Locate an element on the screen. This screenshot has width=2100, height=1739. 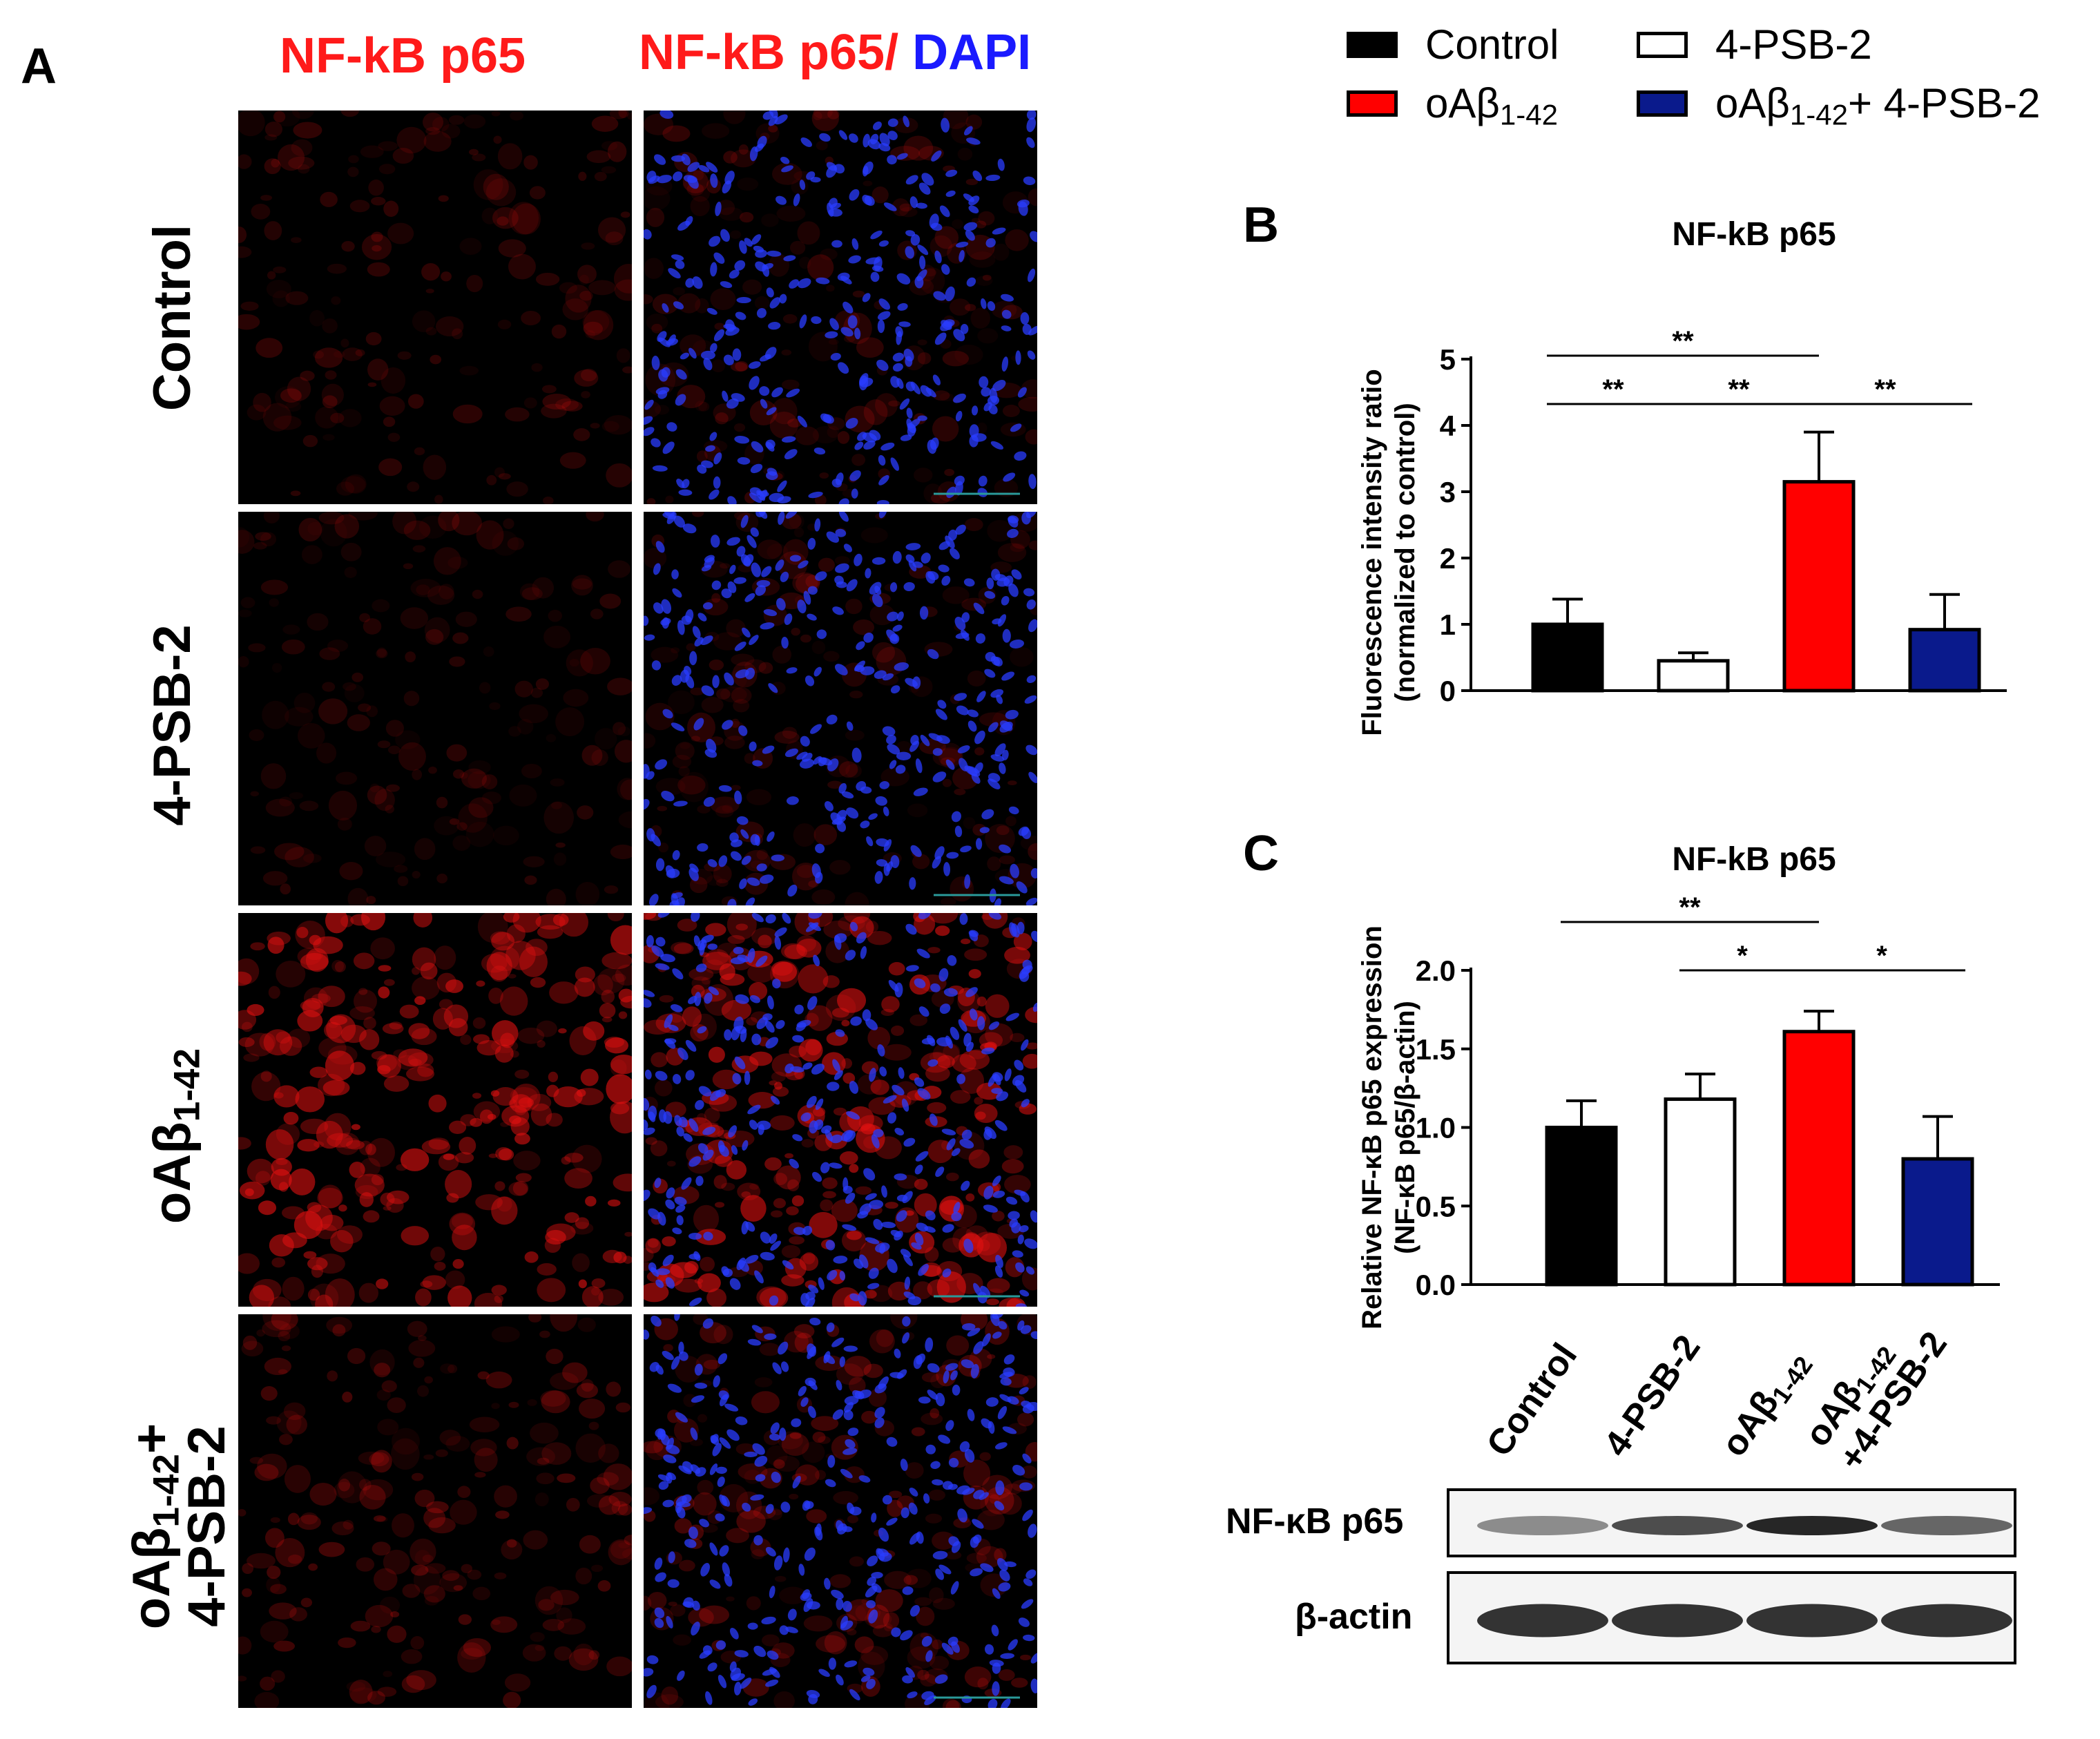
legend-label: 4-PSB-2 is located at coordinates (1793, 44).